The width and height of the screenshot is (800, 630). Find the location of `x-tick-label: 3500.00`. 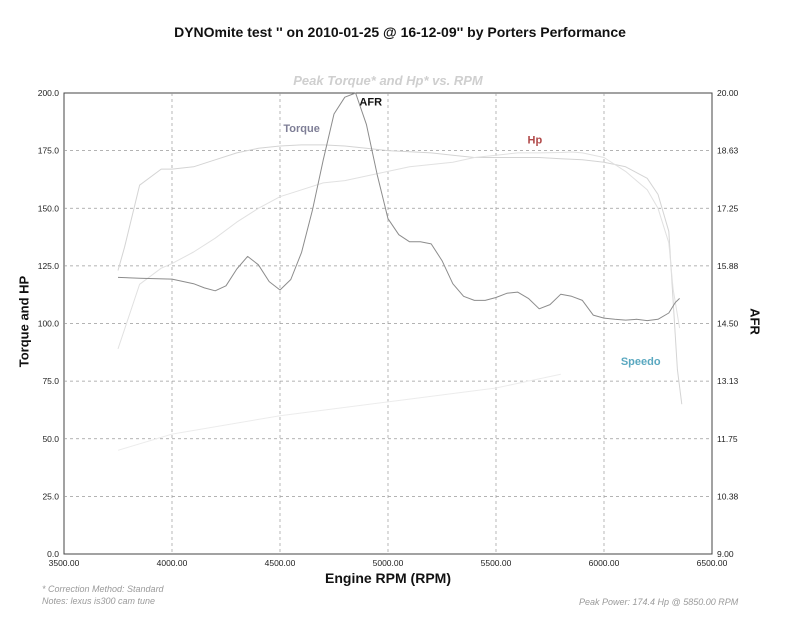

x-tick-label: 3500.00 is located at coordinates (64, 563).